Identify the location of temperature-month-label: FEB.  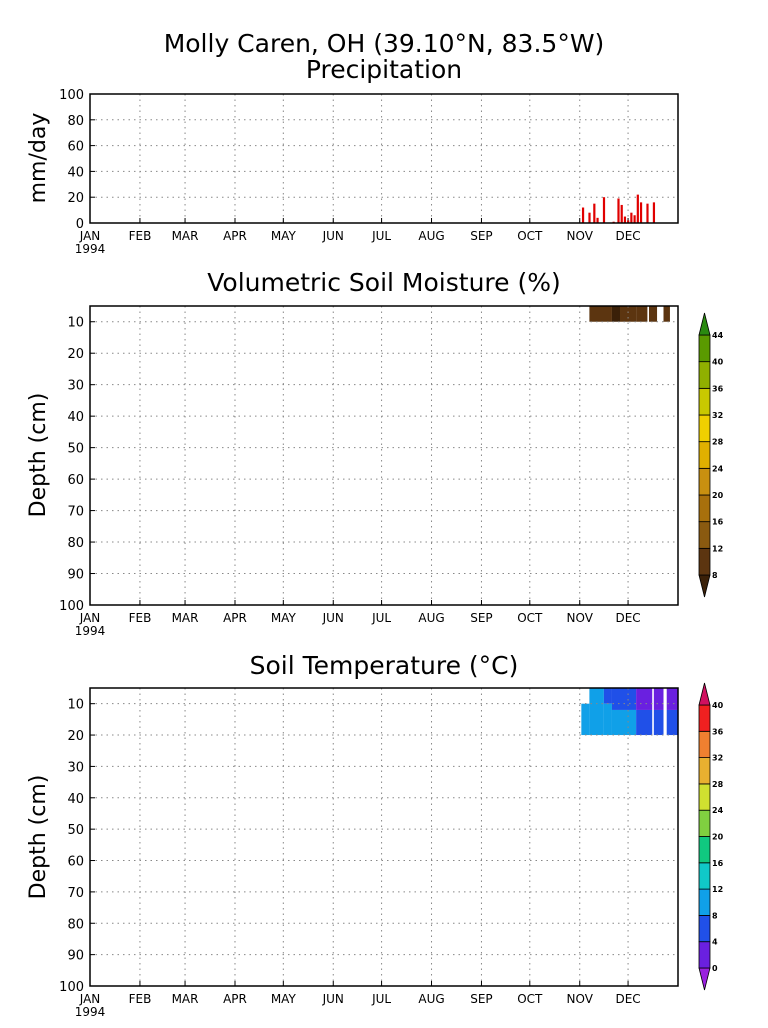
(140, 999).